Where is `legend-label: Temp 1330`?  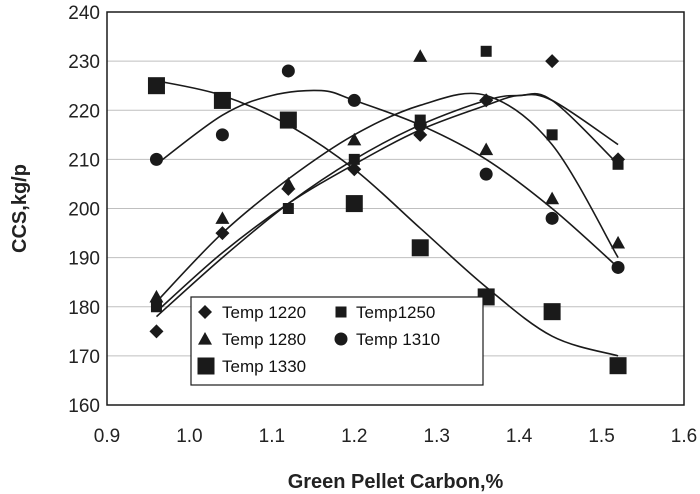
legend-label: Temp 1330 is located at coordinates (264, 366).